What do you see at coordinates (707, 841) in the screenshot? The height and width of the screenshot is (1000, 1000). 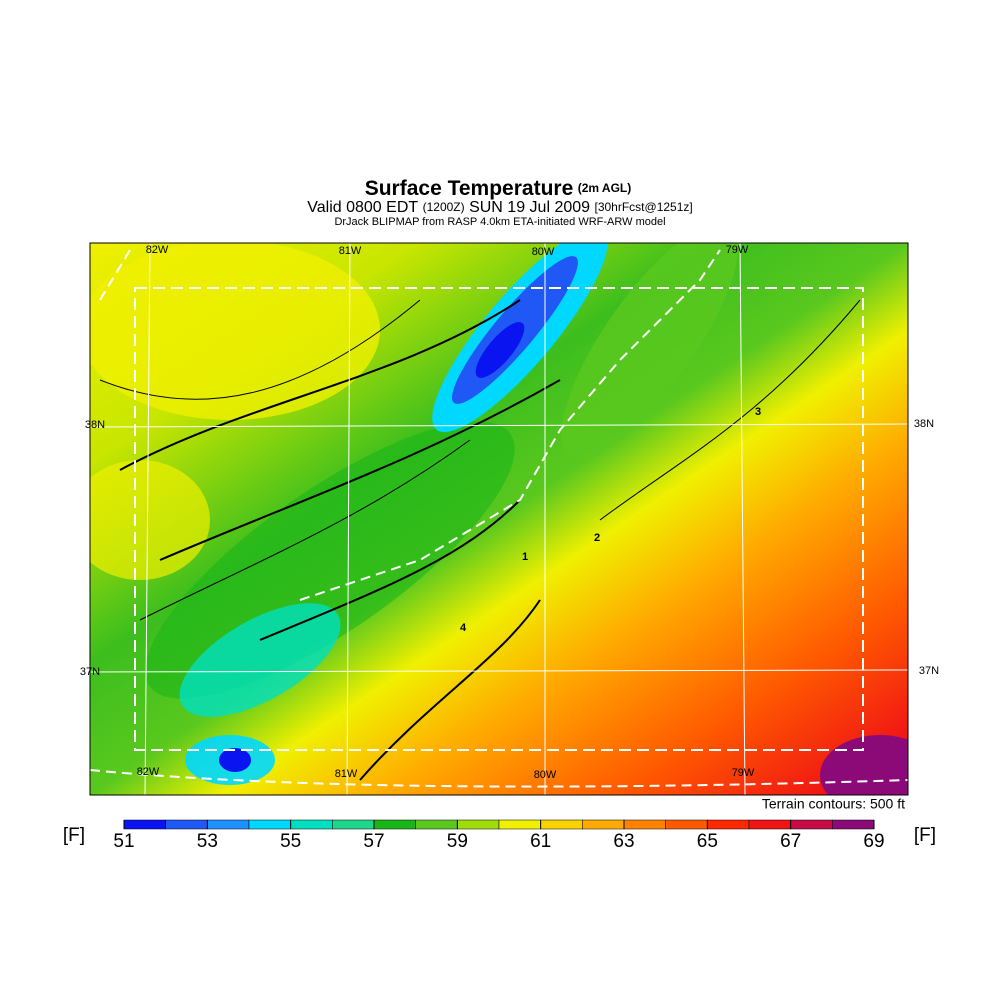 I see `colorbar-tick-label: 65` at bounding box center [707, 841].